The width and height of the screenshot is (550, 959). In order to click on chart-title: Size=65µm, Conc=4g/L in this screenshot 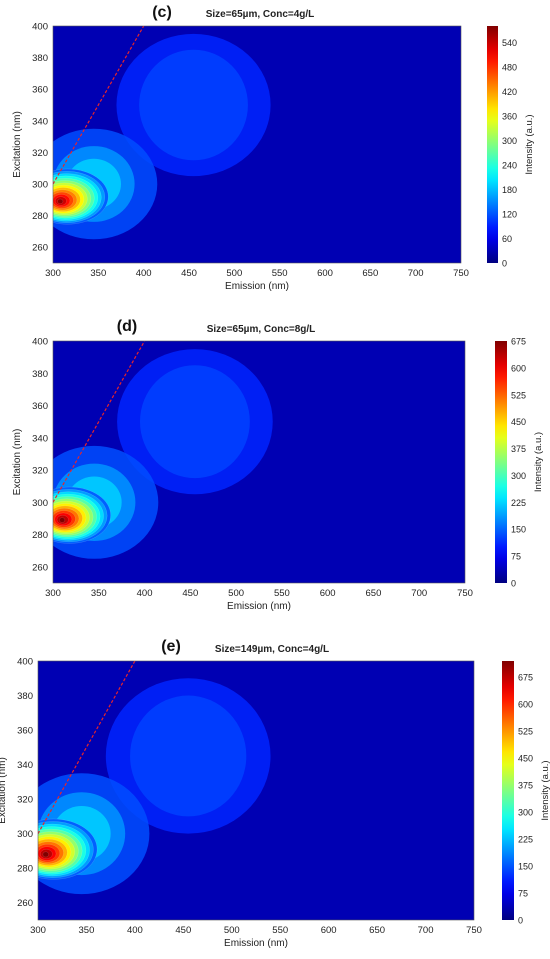, I will do `click(260, 14)`.